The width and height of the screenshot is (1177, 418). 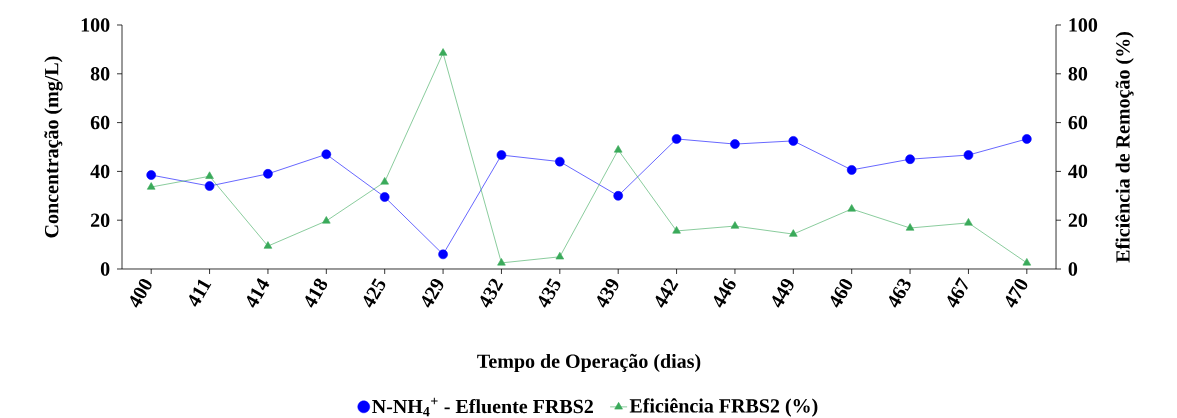 I want to click on legend-label: Eficiência FRBS2 (%), so click(x=723, y=407).